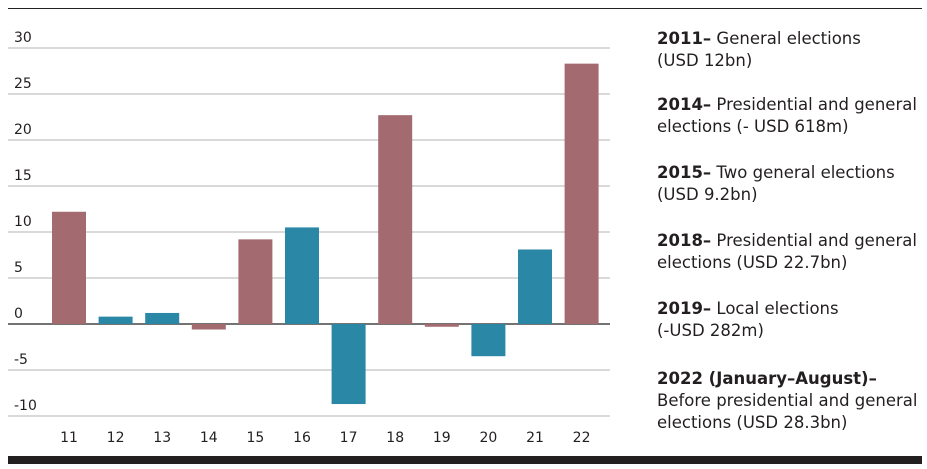  I want to click on note-text: General elections, so click(786, 38).